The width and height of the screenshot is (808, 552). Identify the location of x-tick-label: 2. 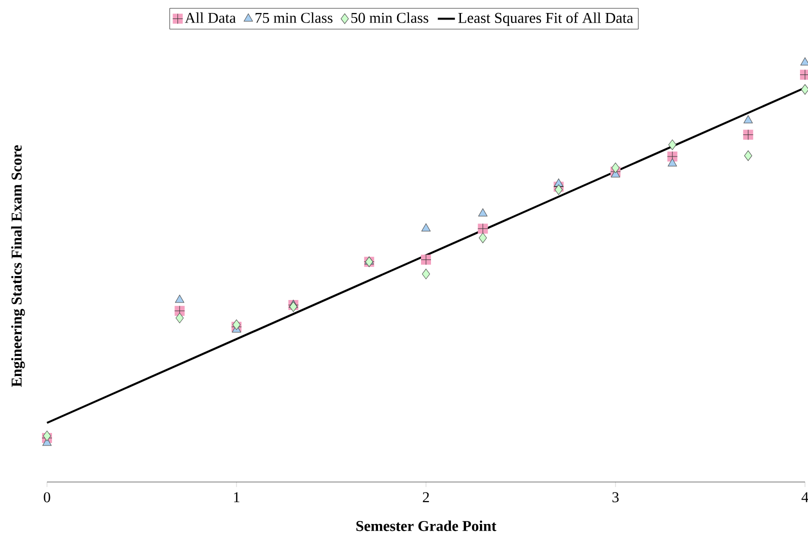
(425, 497).